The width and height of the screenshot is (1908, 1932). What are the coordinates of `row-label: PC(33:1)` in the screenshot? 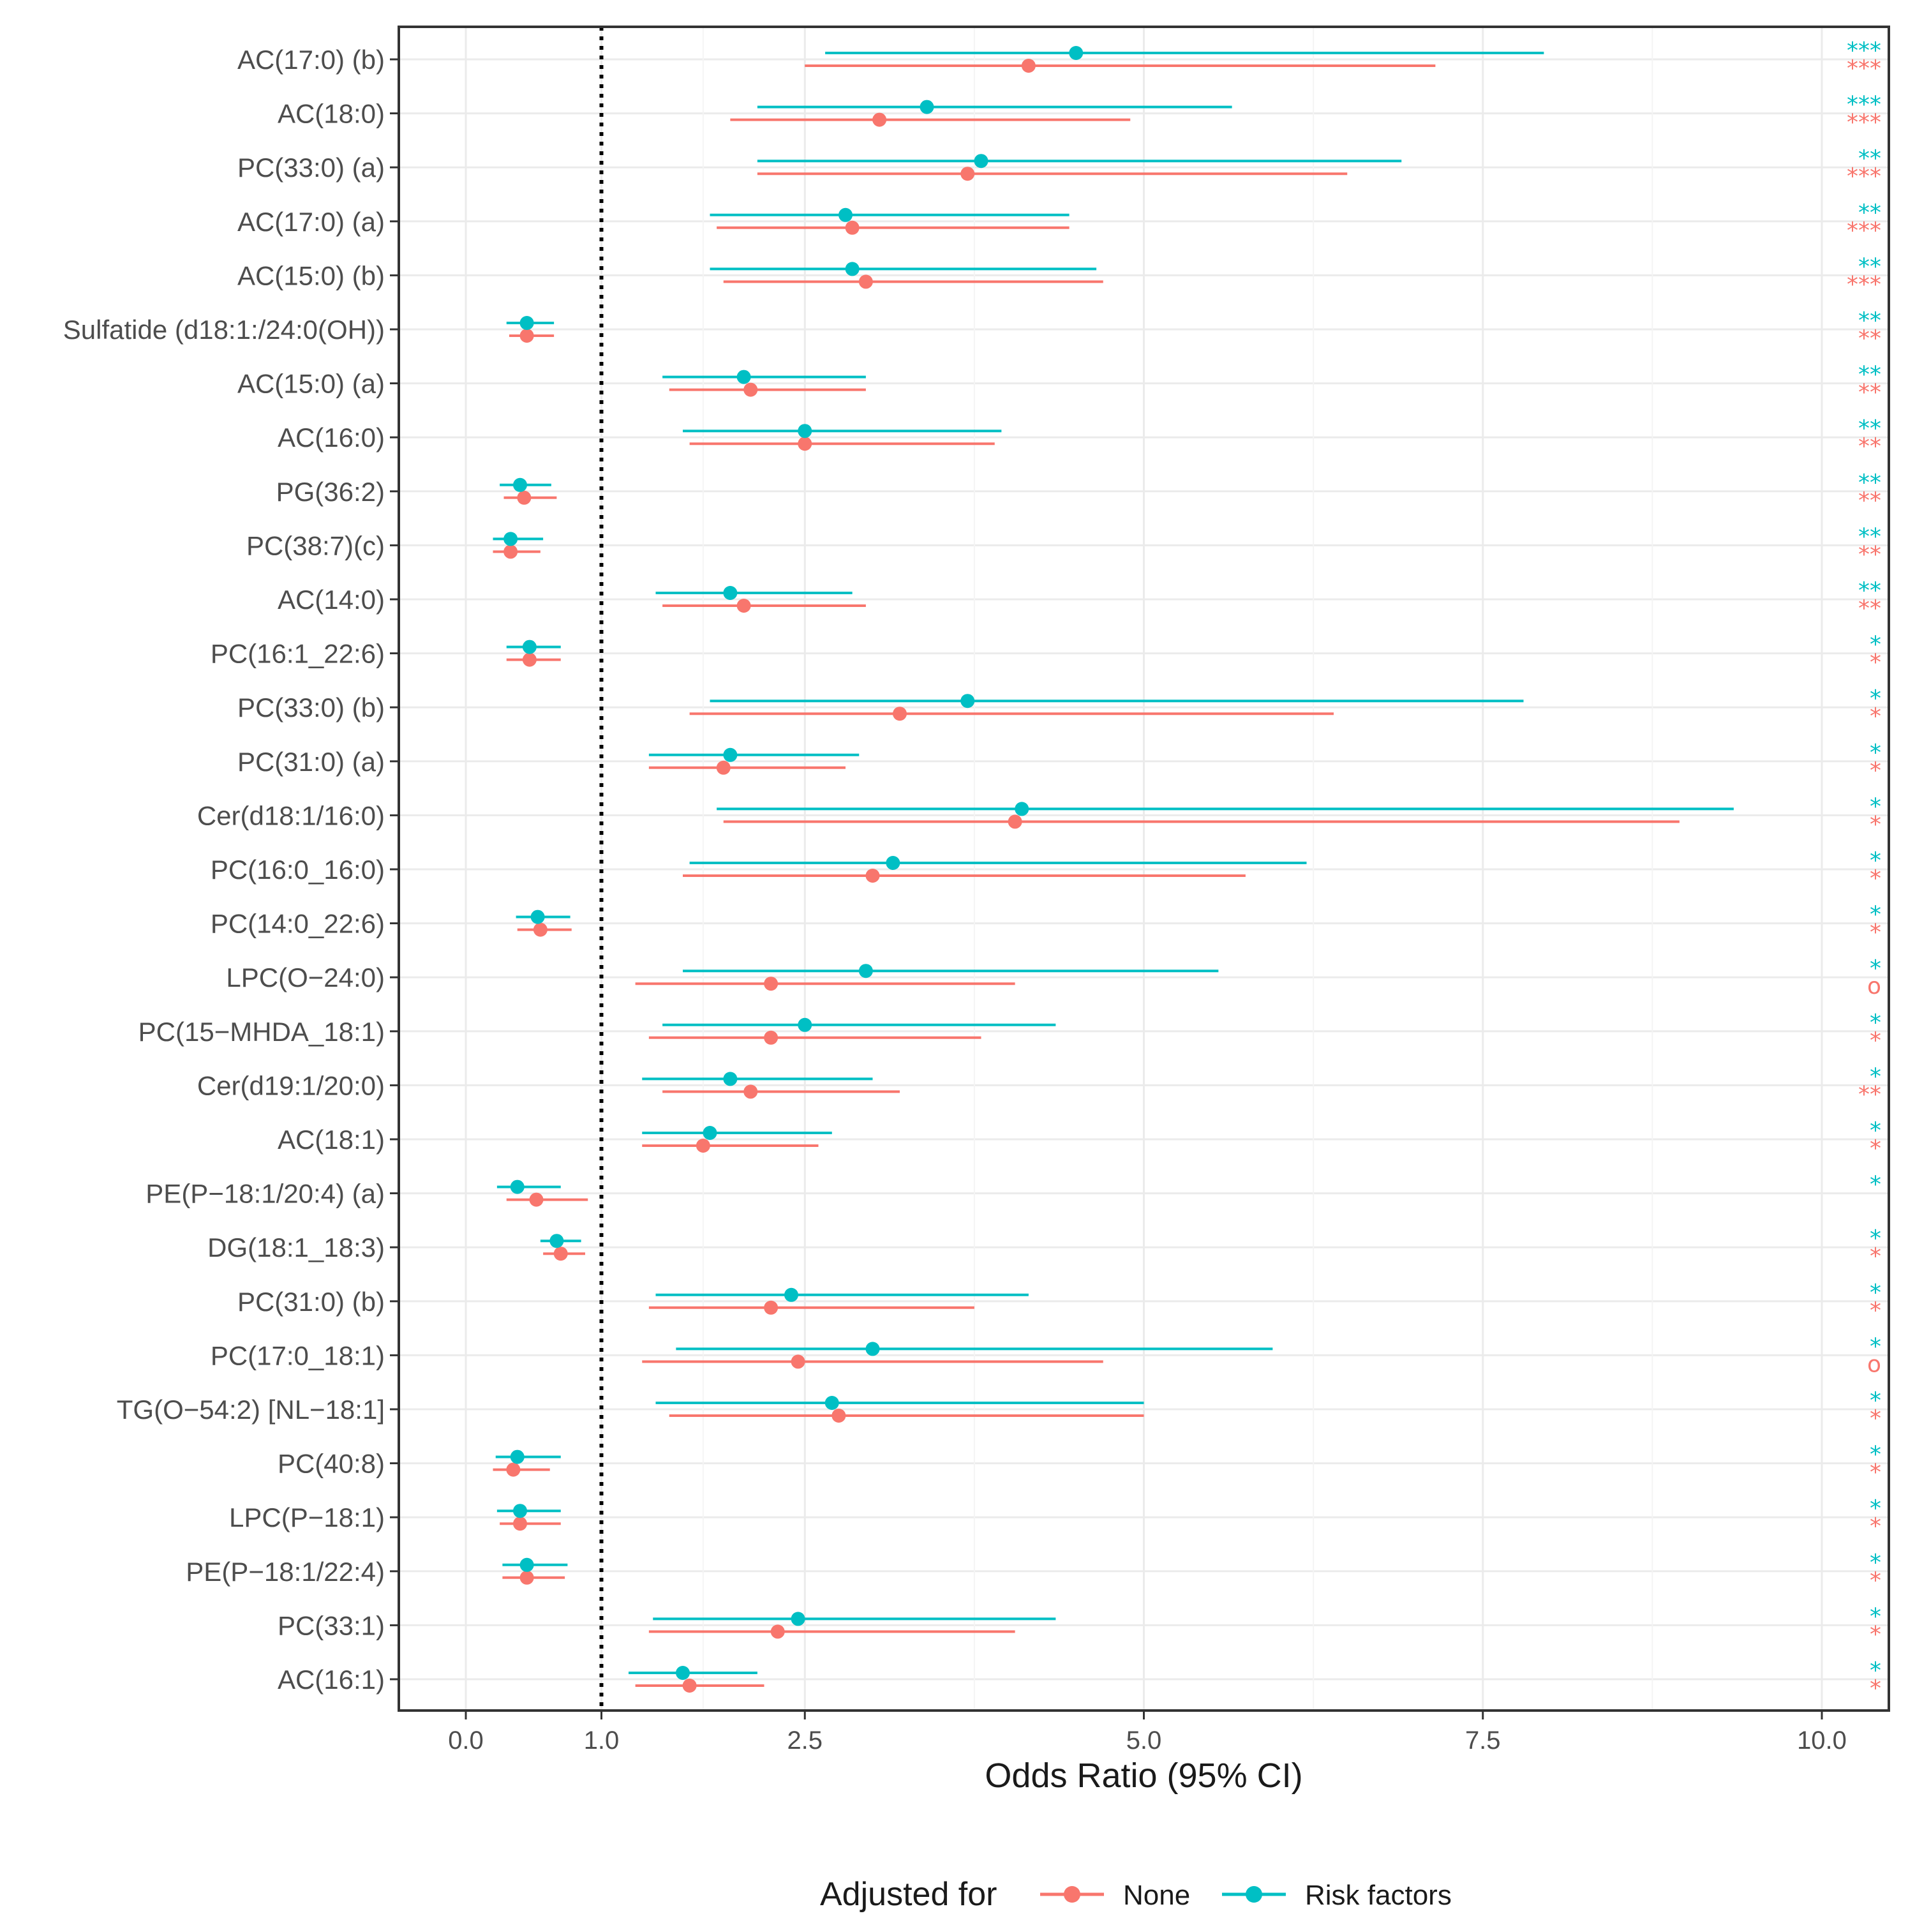 It's located at (331, 1625).